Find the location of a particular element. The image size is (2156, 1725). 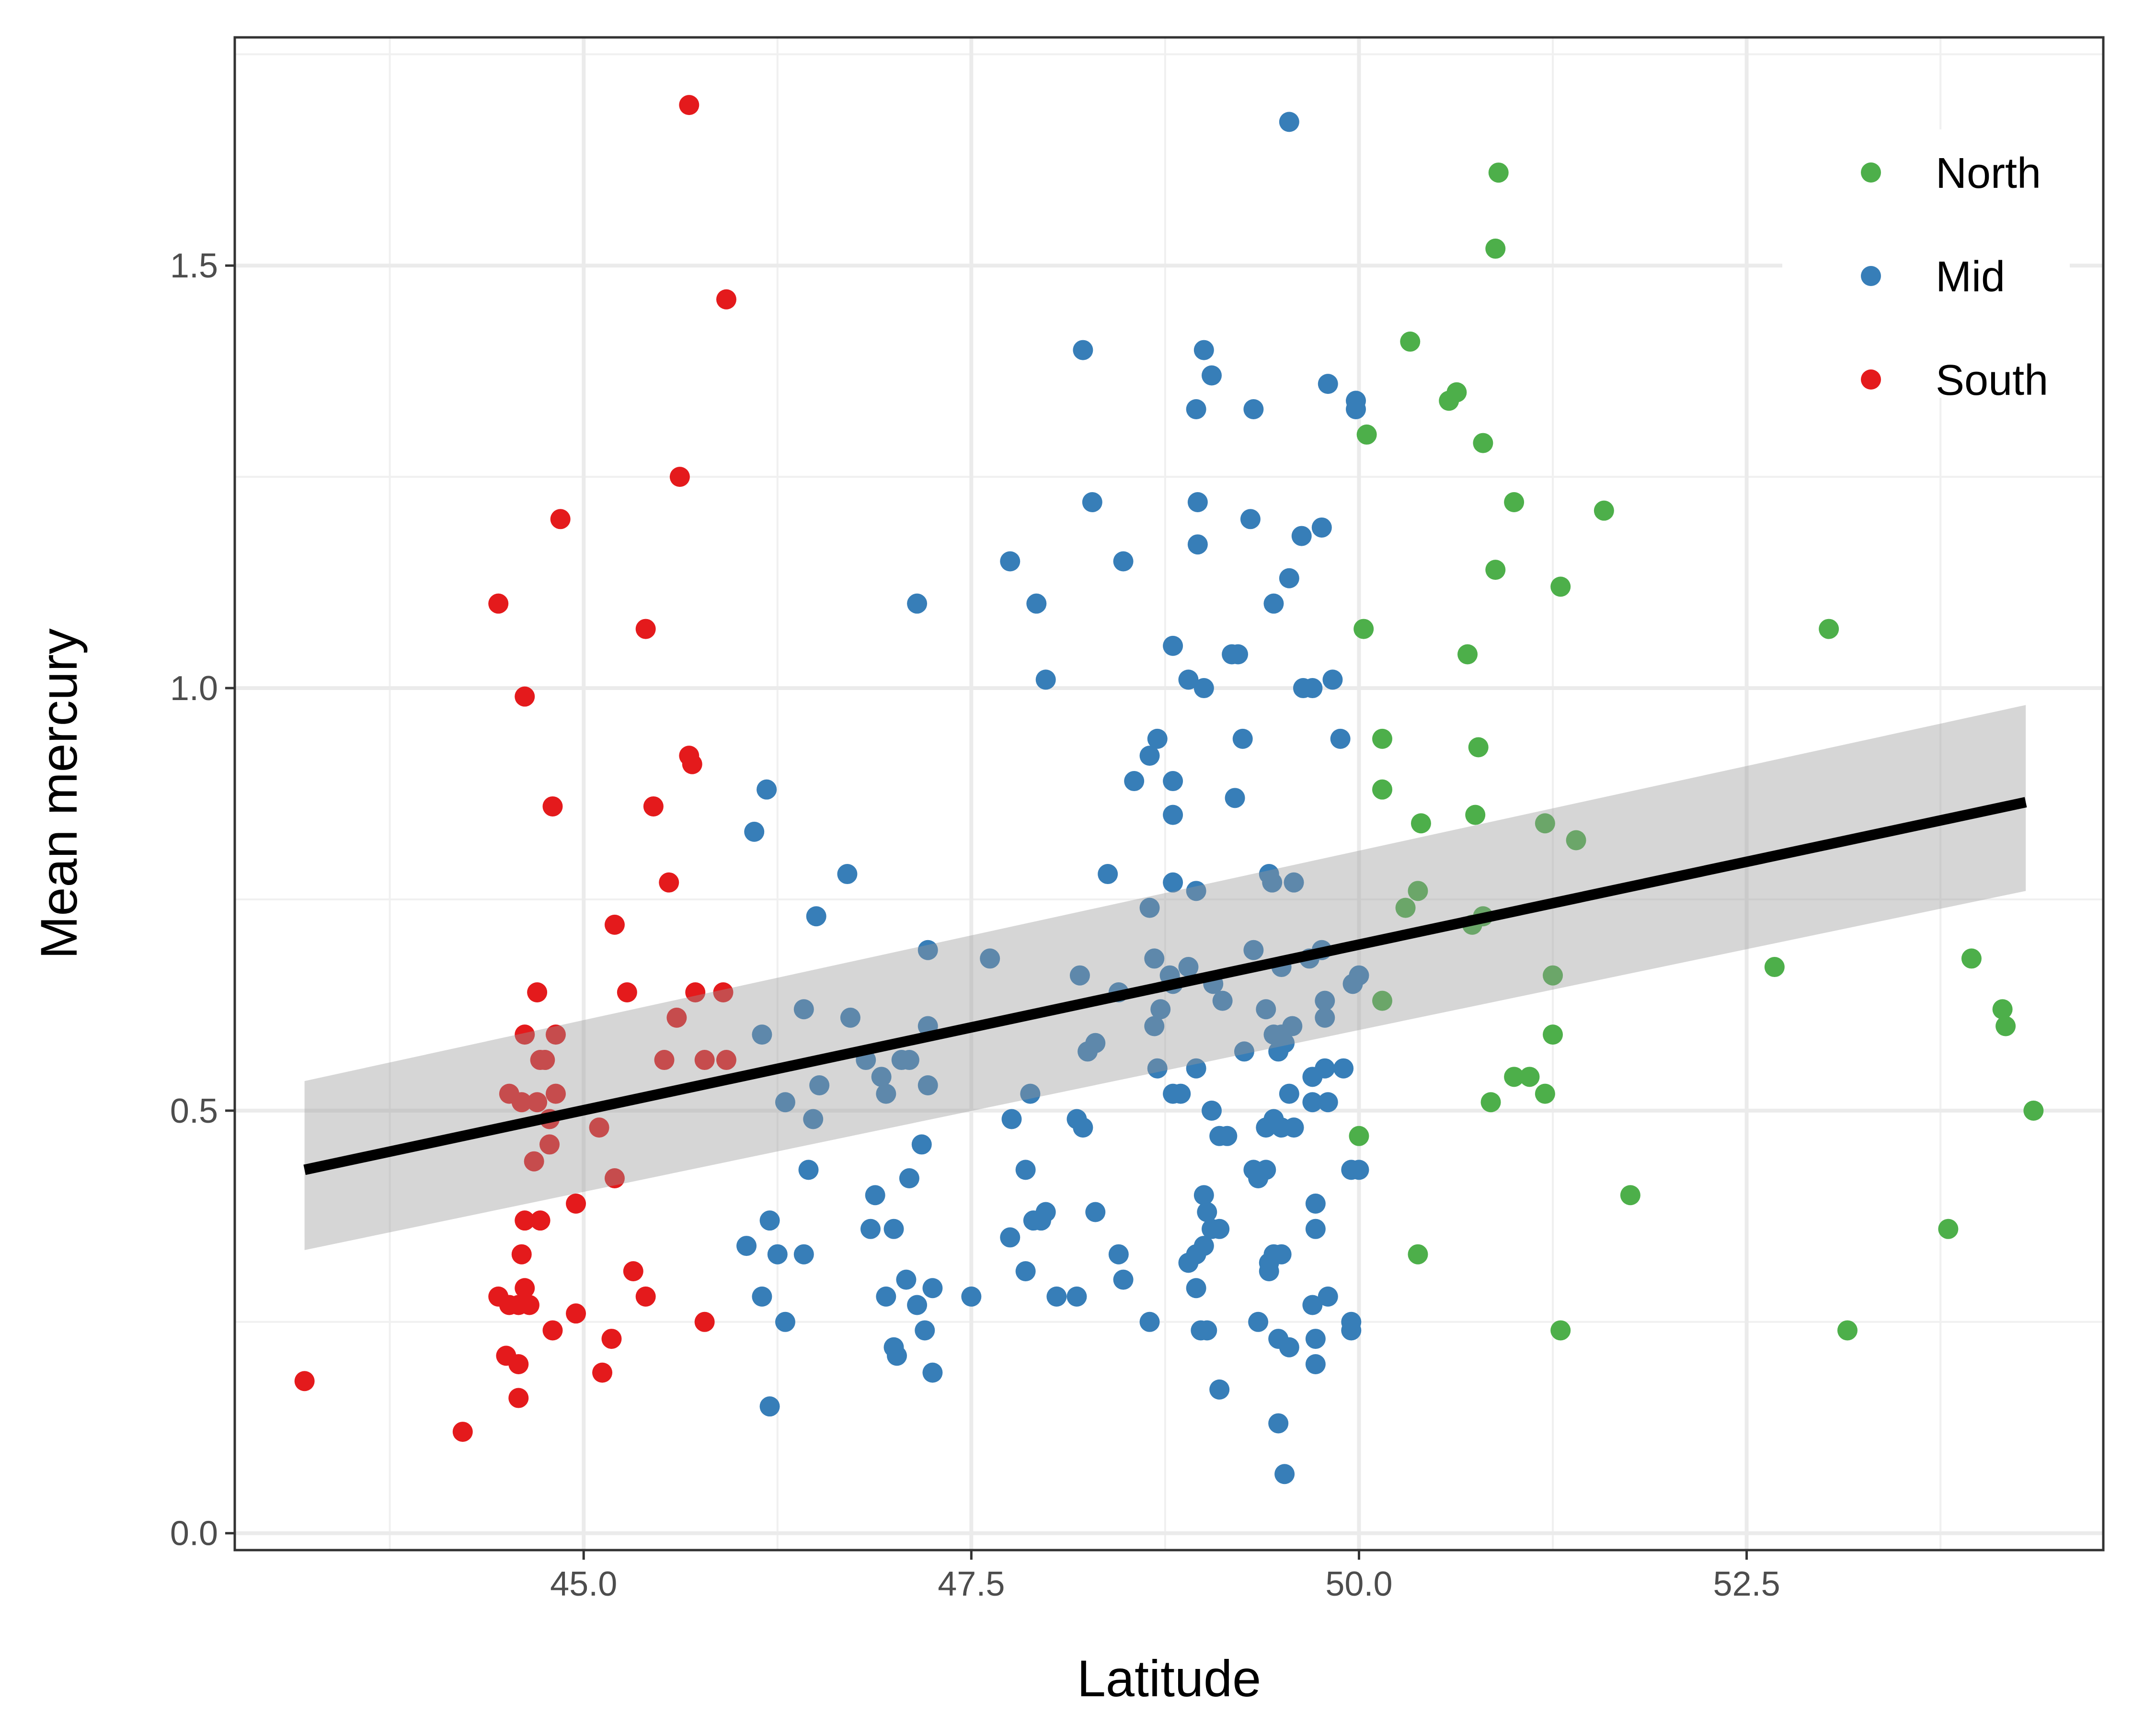

legend-label-south: South is located at coordinates (1992, 380).